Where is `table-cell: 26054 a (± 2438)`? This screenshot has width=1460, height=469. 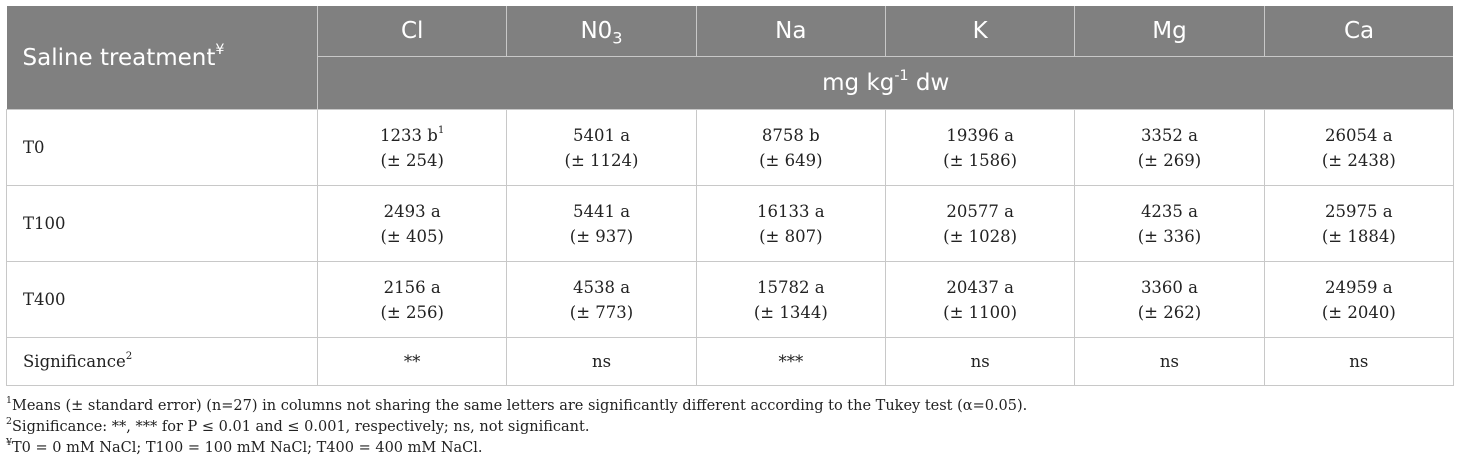
table-cell: 26054 a (± 2438) is located at coordinates (1358, 147).